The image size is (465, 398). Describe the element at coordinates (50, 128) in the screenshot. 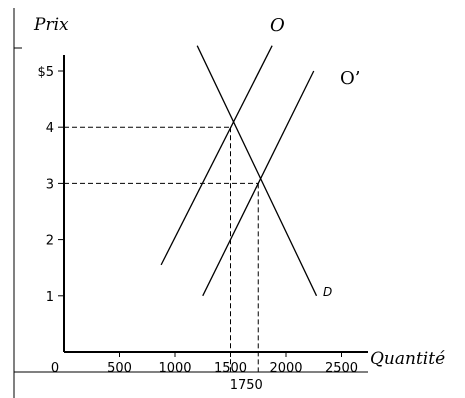

I see `y-tick-label: 4` at that location.